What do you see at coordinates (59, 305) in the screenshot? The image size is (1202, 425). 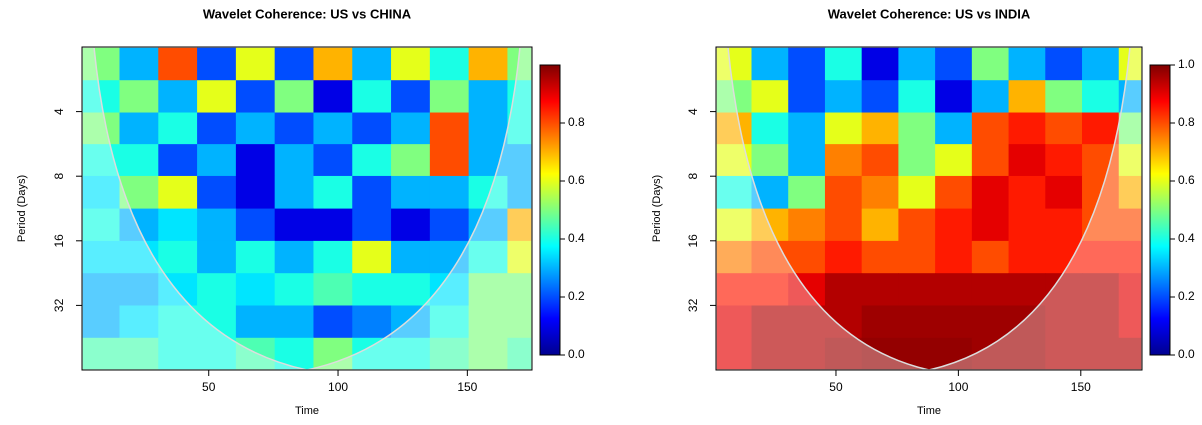 I see `y-tick-label: 32` at bounding box center [59, 305].